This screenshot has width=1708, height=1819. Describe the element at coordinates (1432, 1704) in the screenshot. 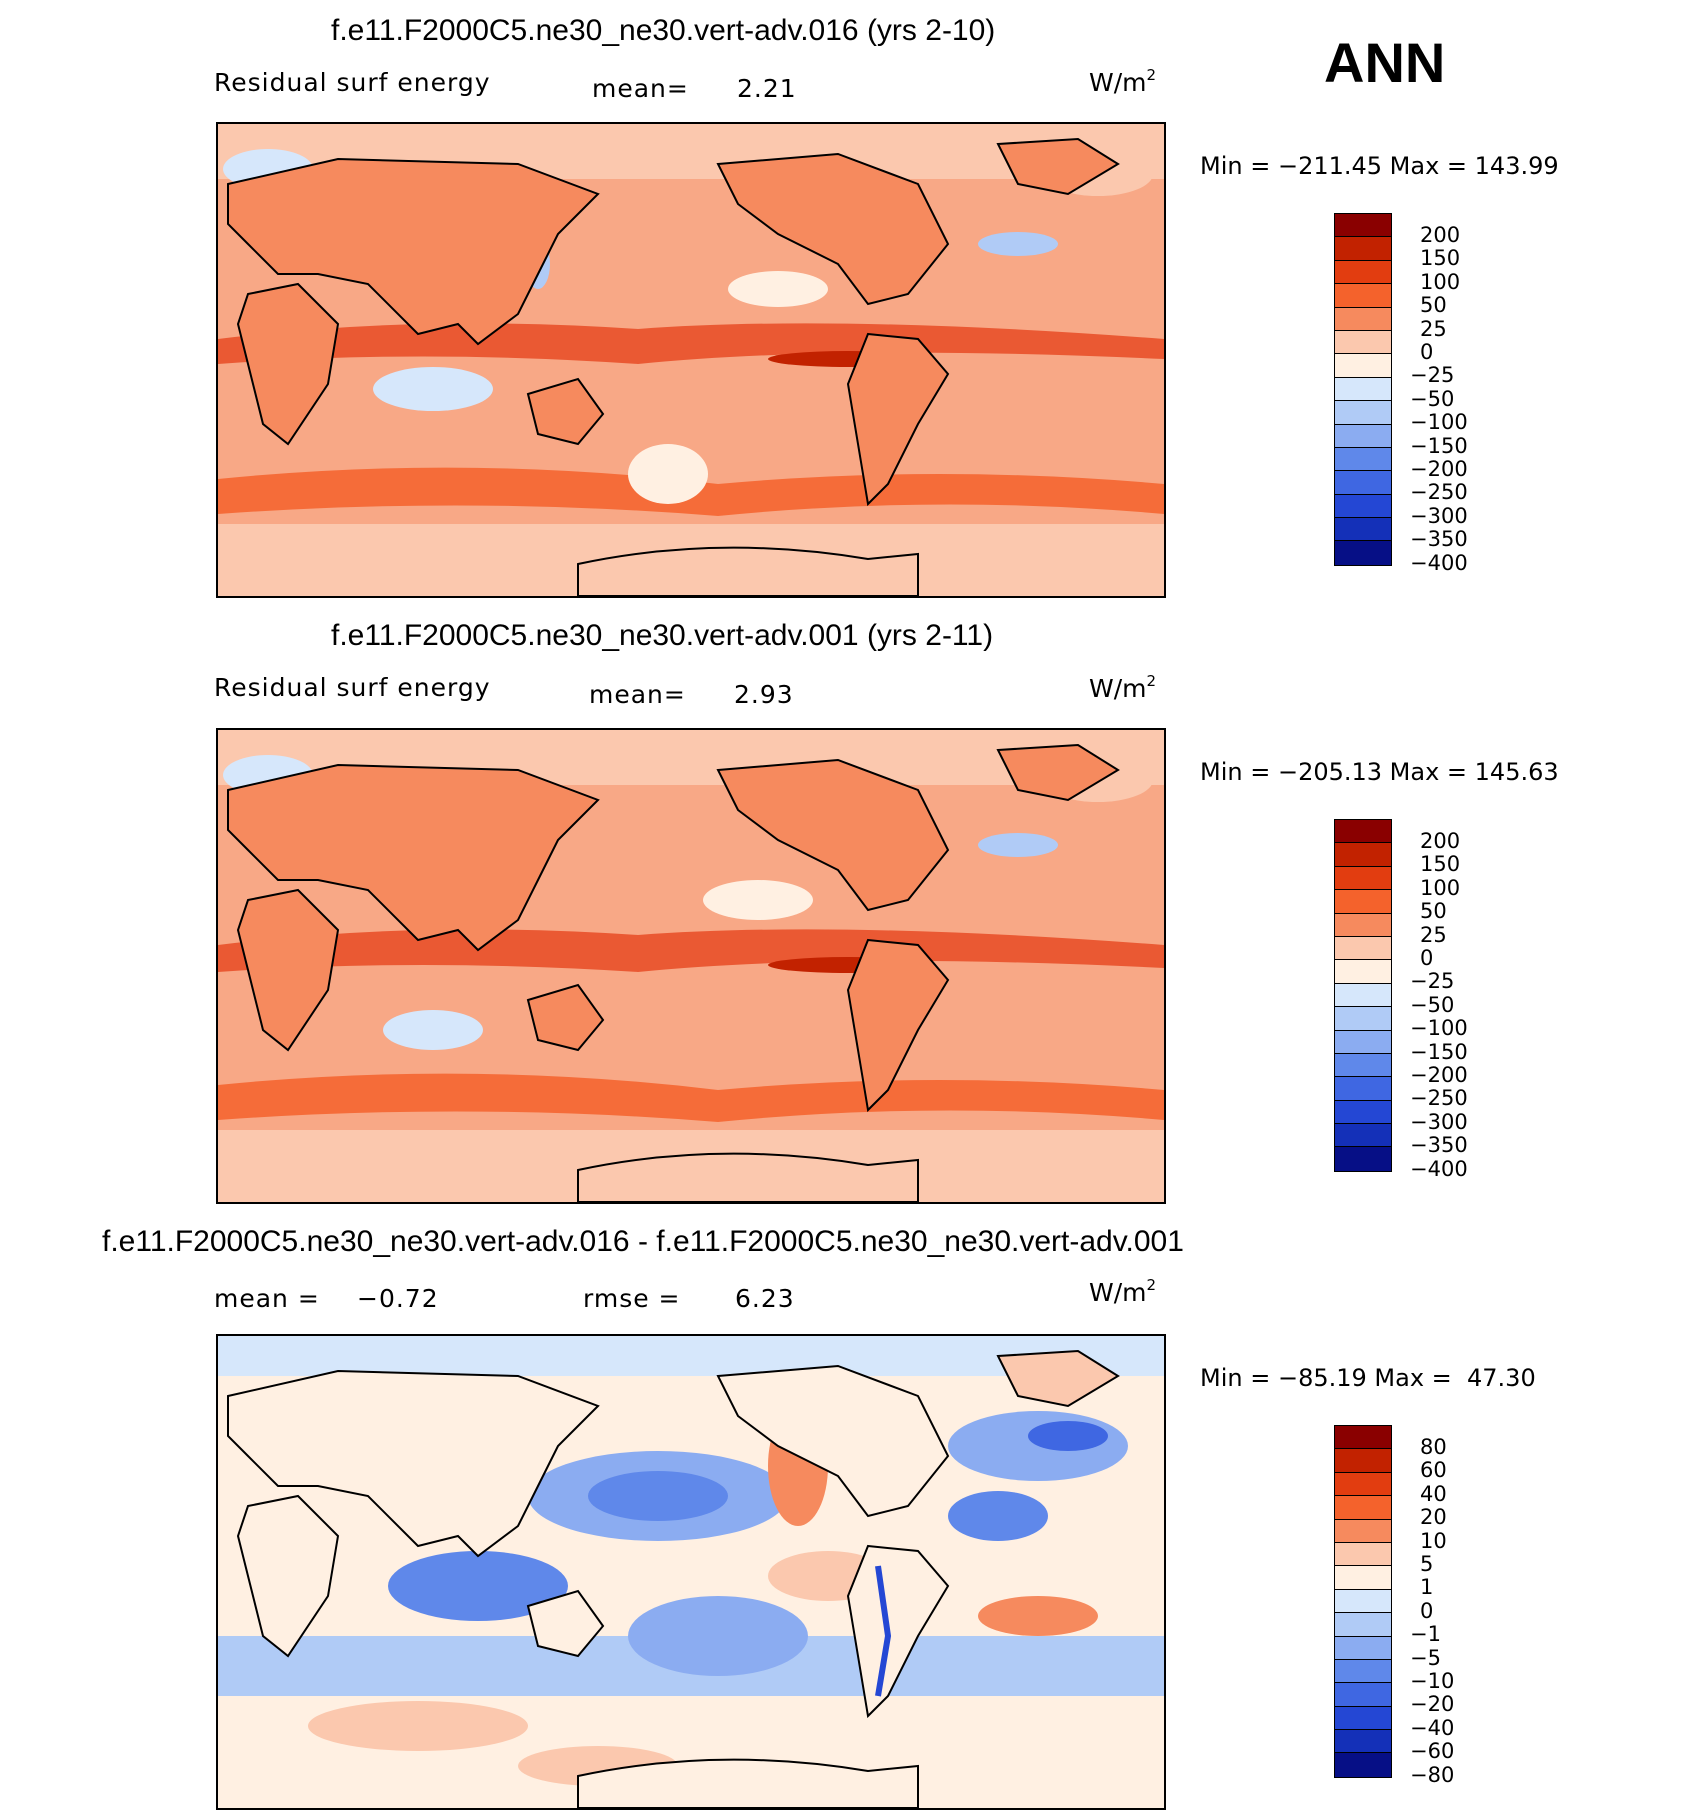

I see `colorbar-level-label: −20` at that location.